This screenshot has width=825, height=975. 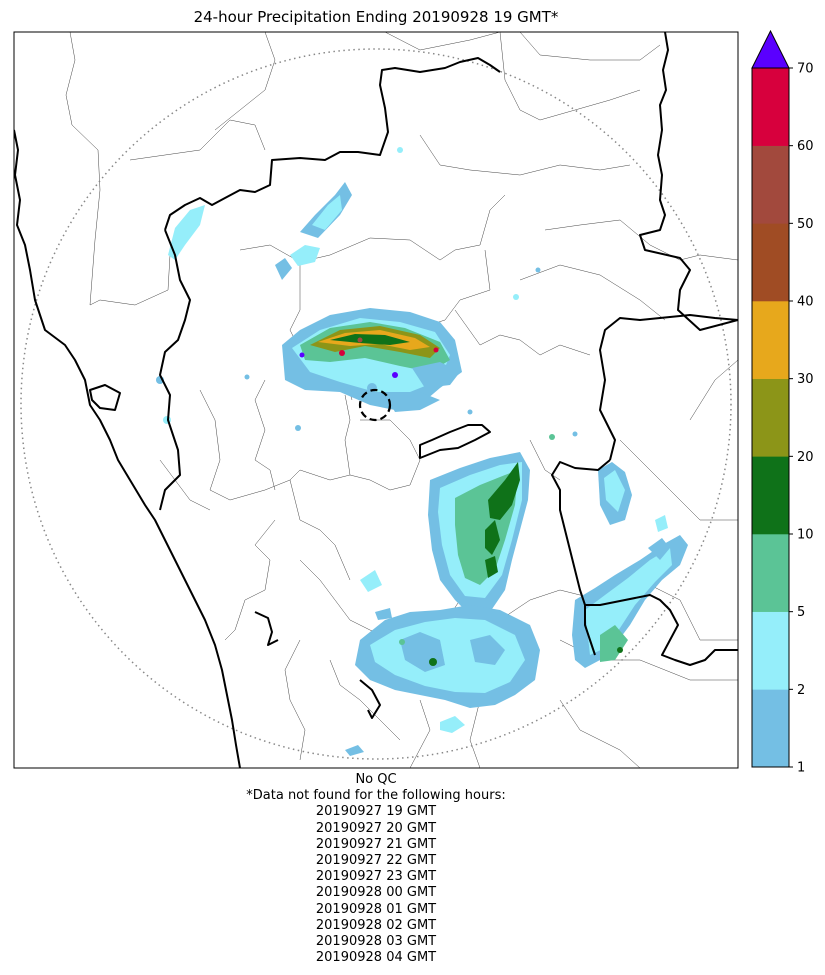 I want to click on colorbar-tick-label: 10, so click(x=805, y=535).